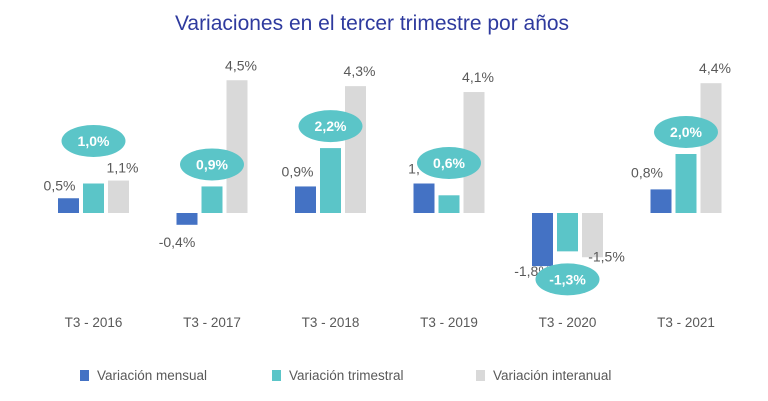 The width and height of the screenshot is (768, 401). What do you see at coordinates (647, 172) in the screenshot?
I see `data-label: 0,8%` at bounding box center [647, 172].